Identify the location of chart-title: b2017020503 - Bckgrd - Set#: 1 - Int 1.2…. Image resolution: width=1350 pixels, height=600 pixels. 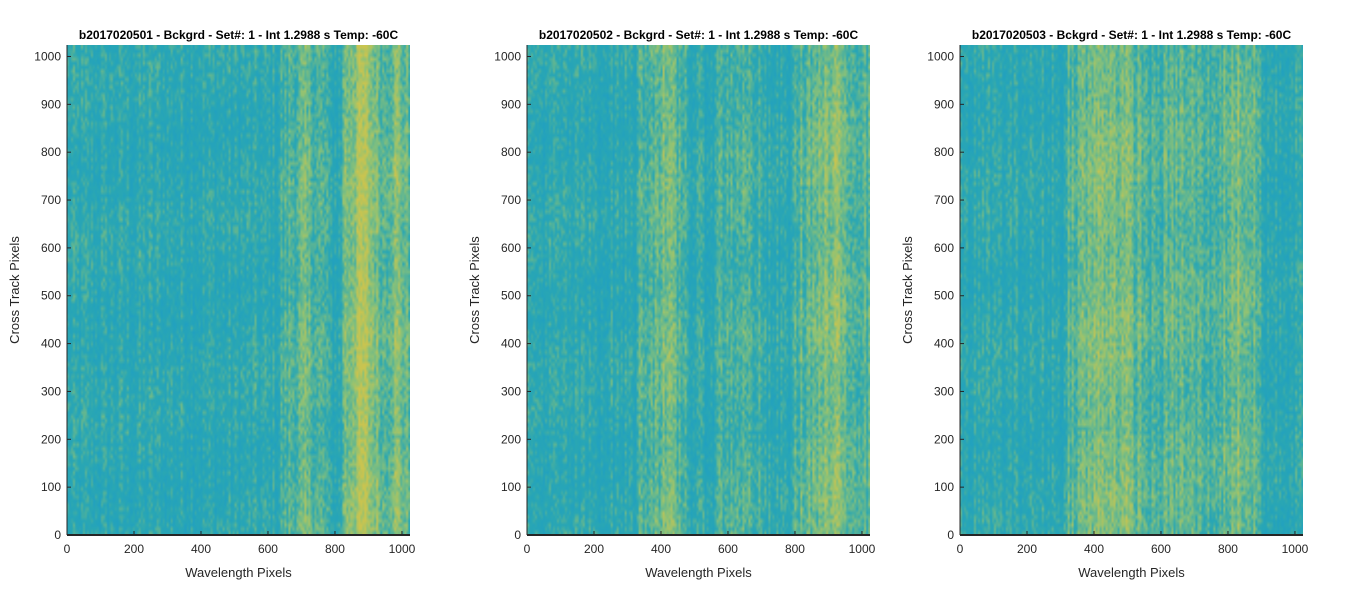
(1132, 35).